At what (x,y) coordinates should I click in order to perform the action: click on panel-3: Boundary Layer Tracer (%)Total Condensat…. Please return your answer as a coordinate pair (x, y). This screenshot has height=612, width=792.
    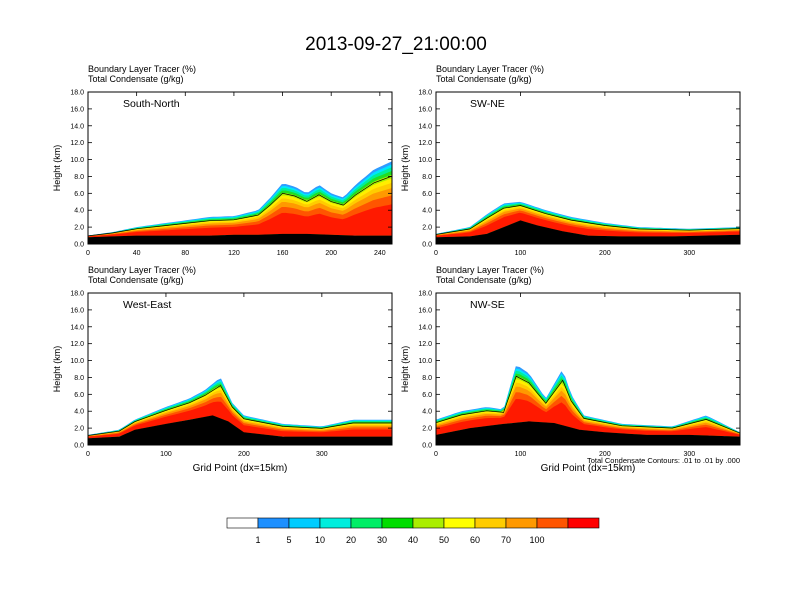
    Looking at the image, I should click on (570, 369).